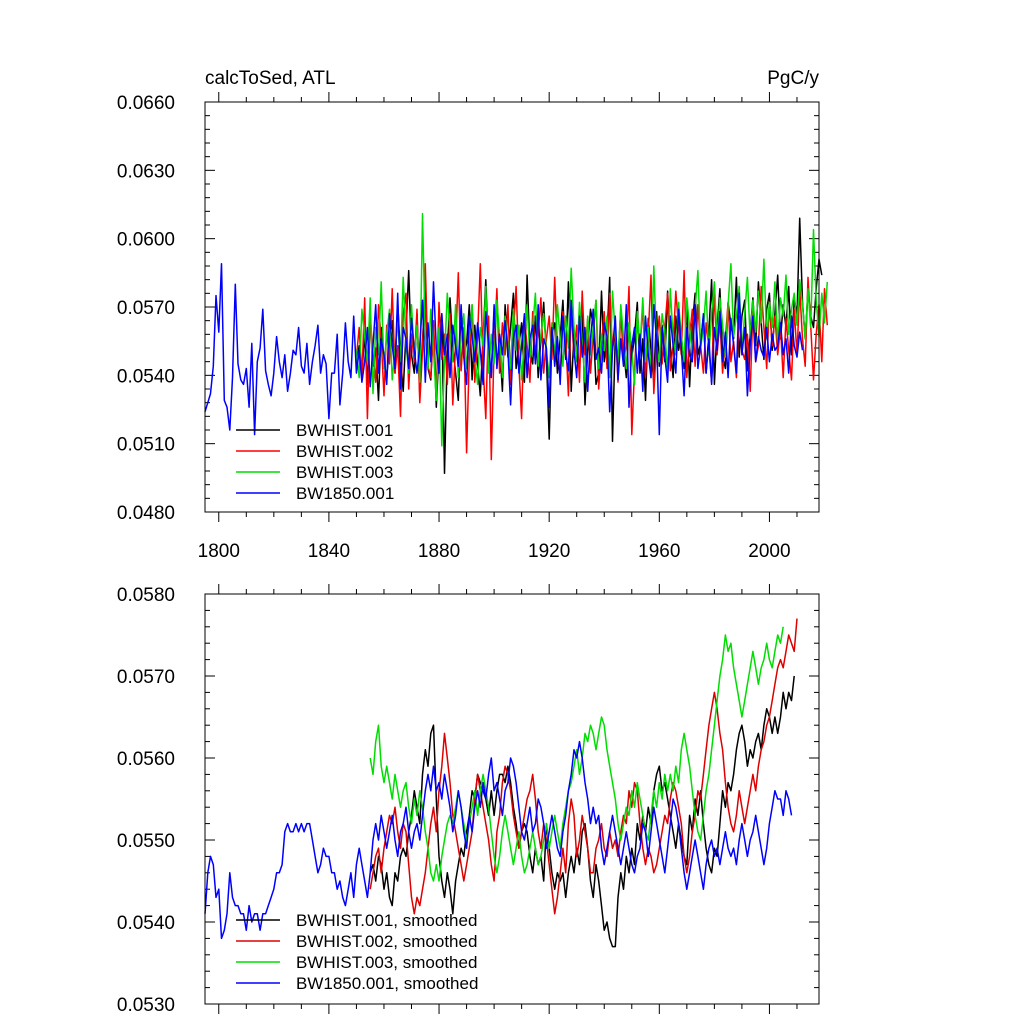  I want to click on x-tick-label: 1840, so click(329, 551).